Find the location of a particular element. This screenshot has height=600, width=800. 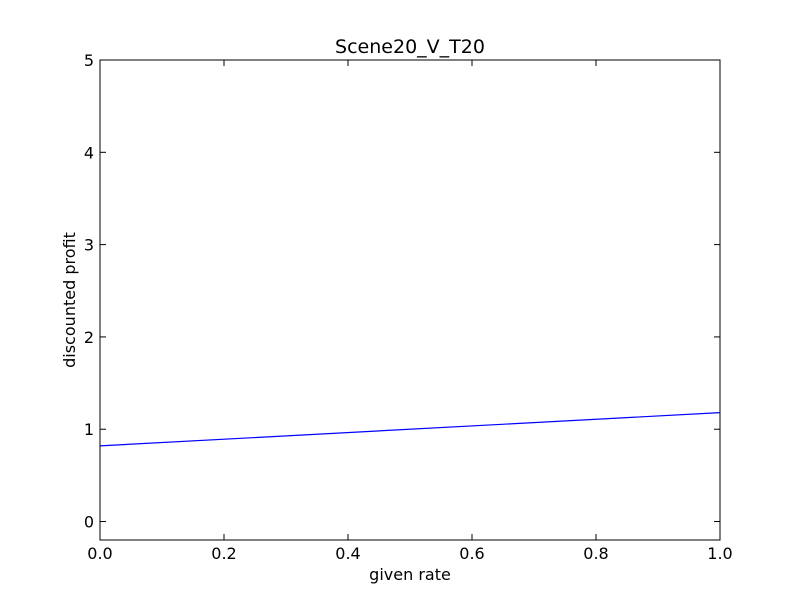

y-tick-label: 1 is located at coordinates (89, 429).